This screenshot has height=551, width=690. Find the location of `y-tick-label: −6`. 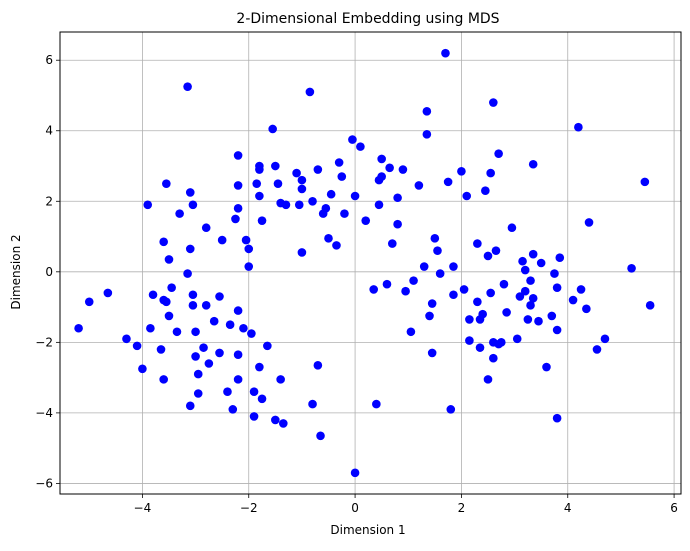

y-tick-label: −6 is located at coordinates (44, 483).